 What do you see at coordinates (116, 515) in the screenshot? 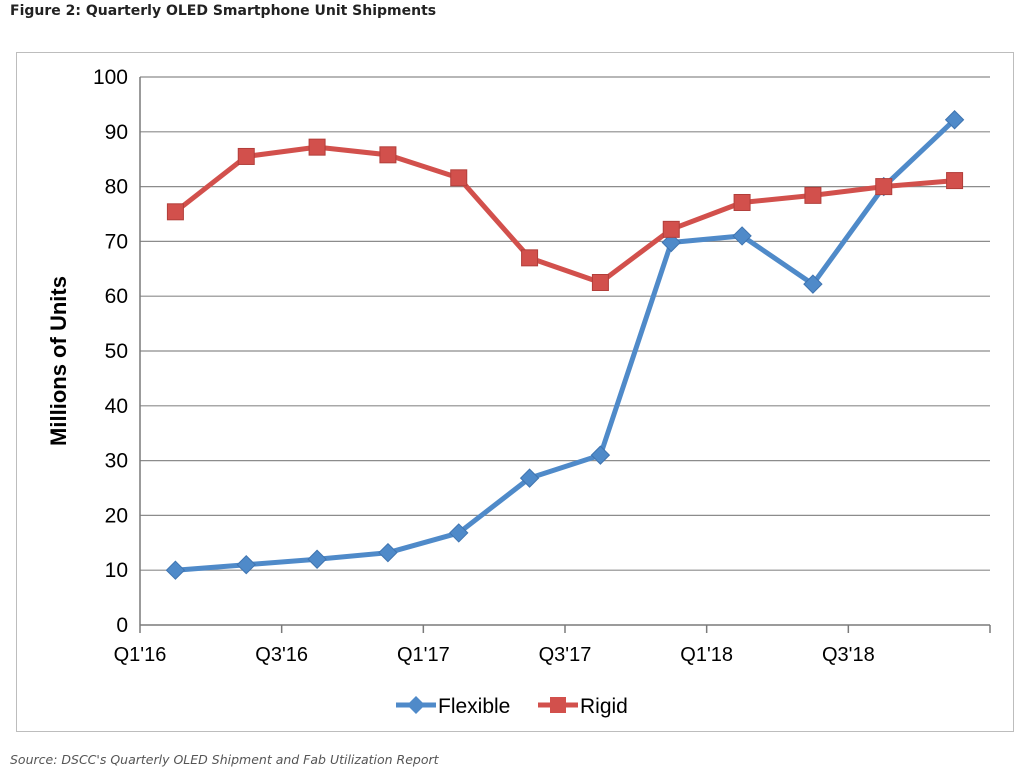
I see `y-tick-label: 20` at bounding box center [116, 515].